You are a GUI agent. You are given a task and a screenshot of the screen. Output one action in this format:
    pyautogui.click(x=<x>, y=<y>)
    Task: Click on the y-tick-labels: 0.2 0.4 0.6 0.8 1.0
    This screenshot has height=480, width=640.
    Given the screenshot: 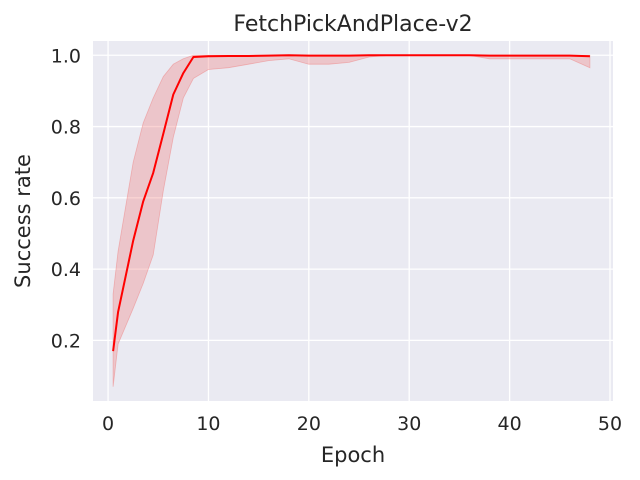 What is the action you would take?
    pyautogui.click(x=66, y=198)
    